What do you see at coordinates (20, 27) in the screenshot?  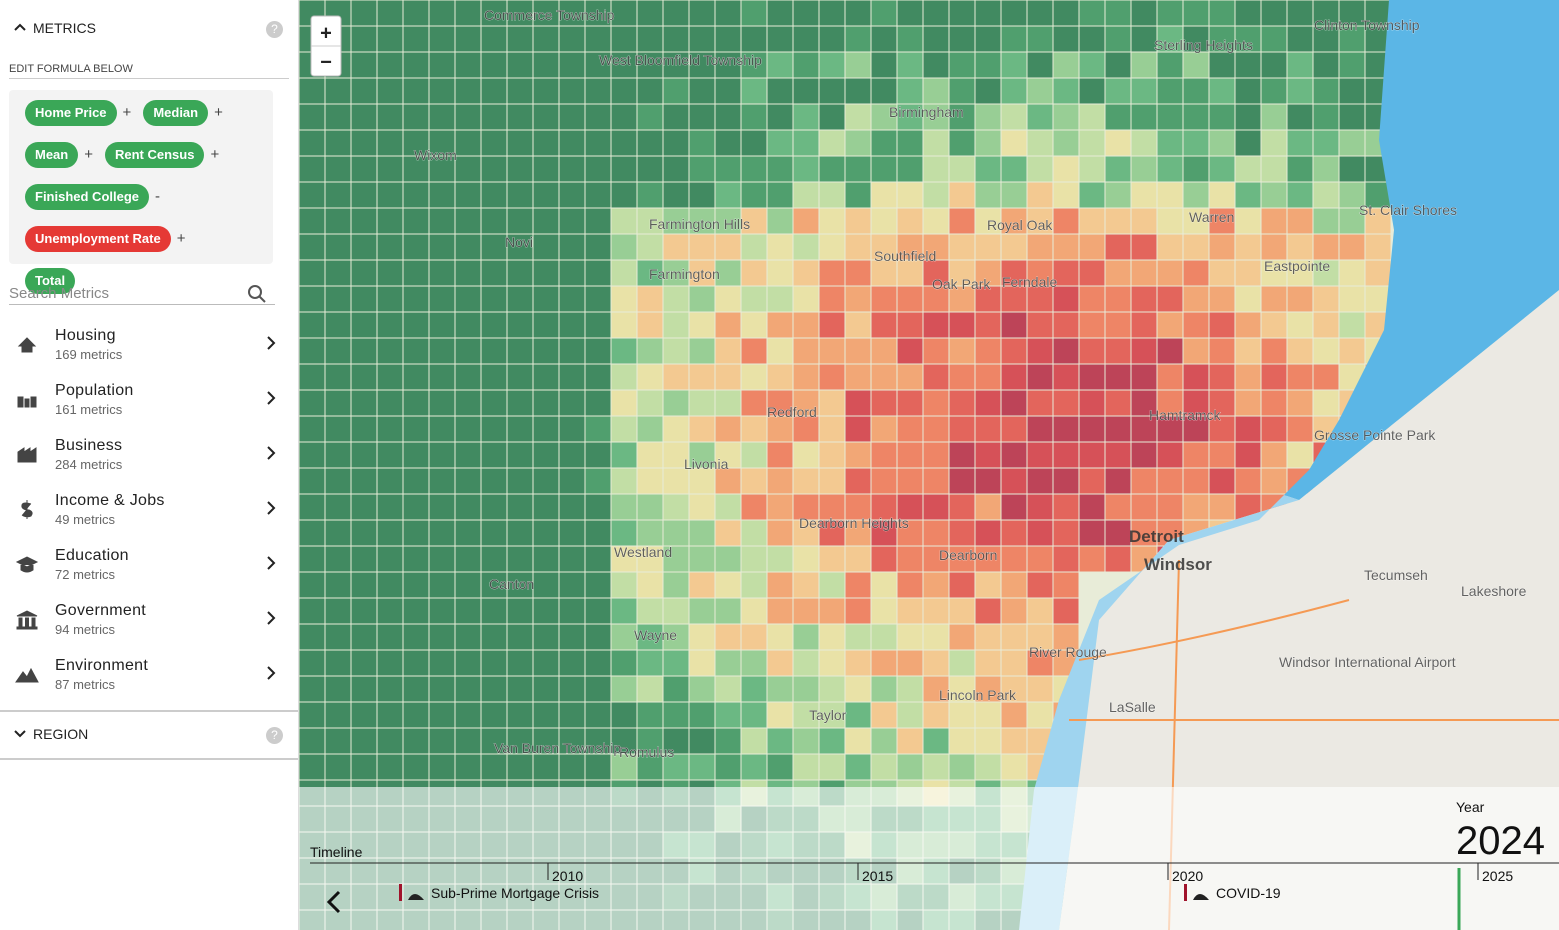 I see `collapse-icon` at bounding box center [20, 27].